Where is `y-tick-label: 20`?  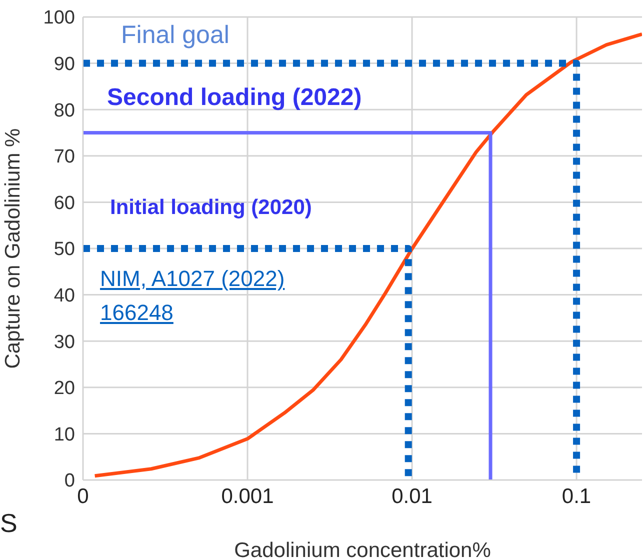 y-tick-label: 20 is located at coordinates (64, 389).